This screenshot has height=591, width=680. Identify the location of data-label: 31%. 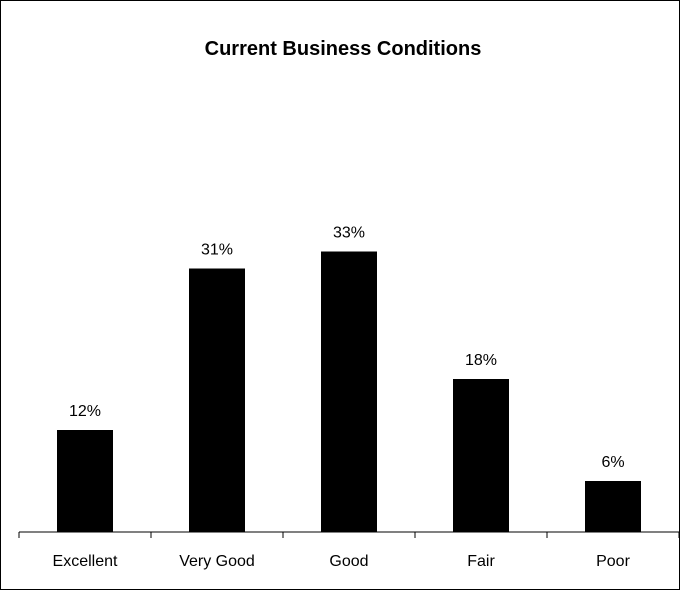
(217, 250).